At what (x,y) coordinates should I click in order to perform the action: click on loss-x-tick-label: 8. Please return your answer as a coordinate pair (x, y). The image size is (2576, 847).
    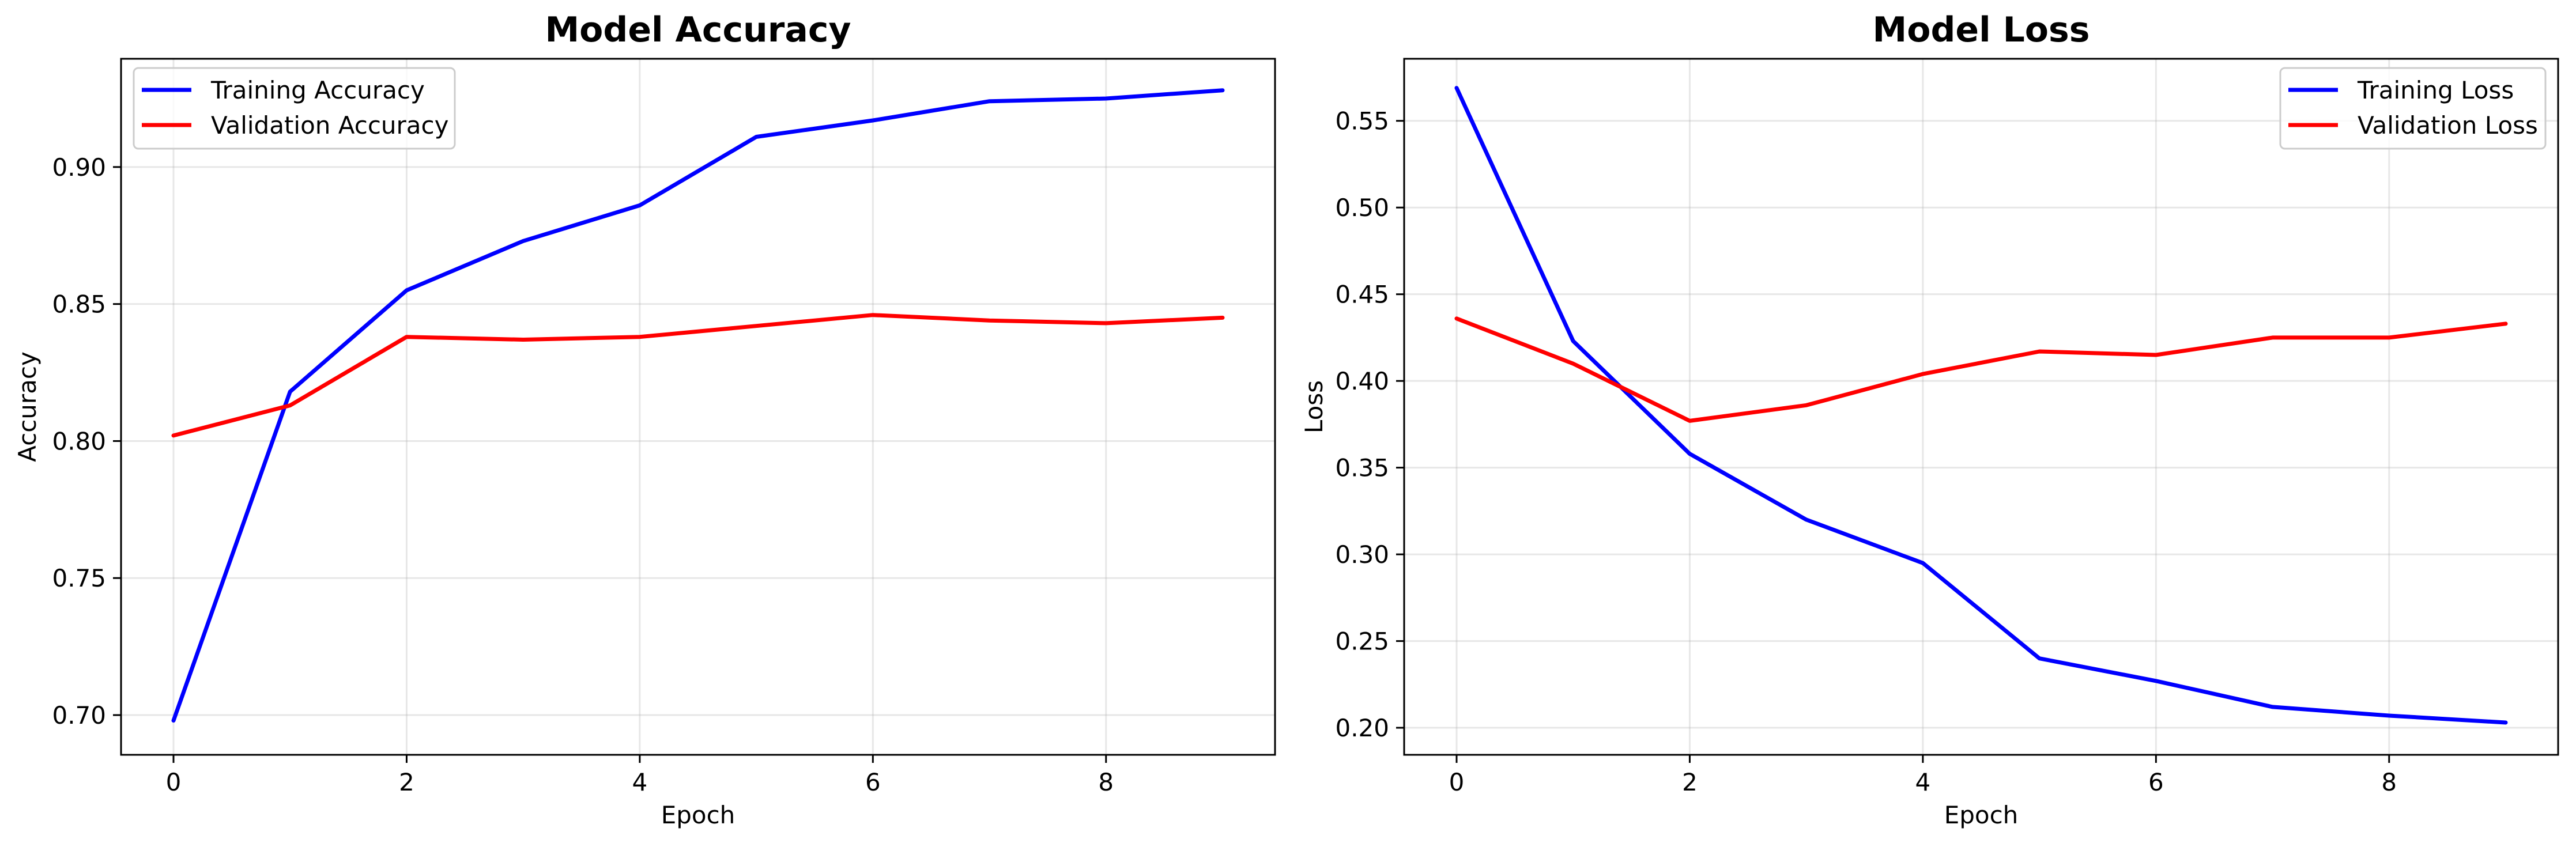
    Looking at the image, I should click on (2389, 782).